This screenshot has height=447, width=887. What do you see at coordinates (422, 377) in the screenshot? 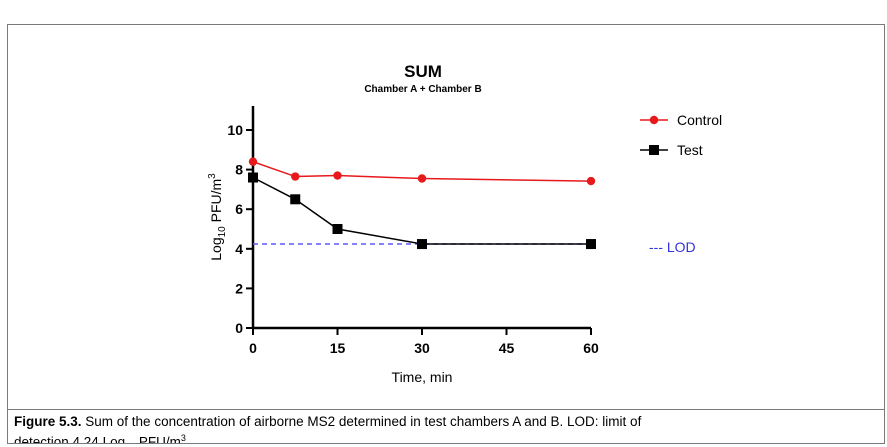
I see `x-axis-label: Time, min` at bounding box center [422, 377].